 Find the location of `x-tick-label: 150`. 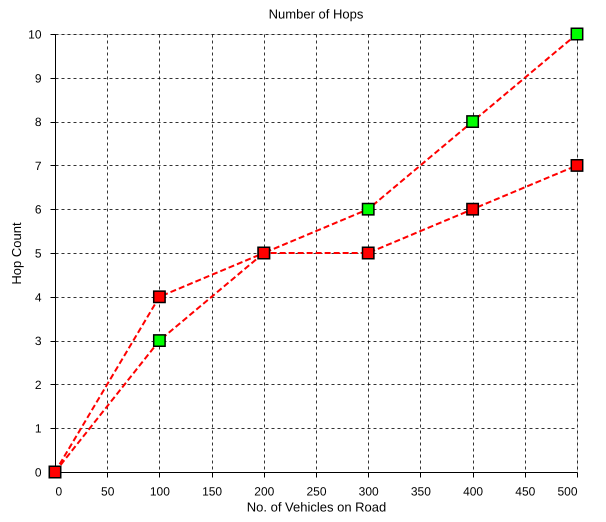

x-tick-label: 150 is located at coordinates (212, 491).